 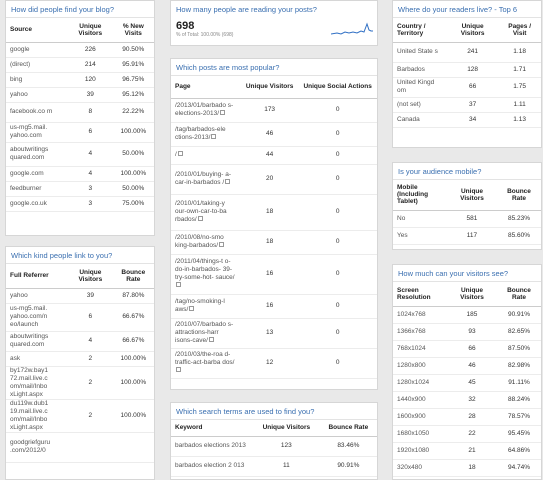 What do you see at coordinates (518, 219) in the screenshot?
I see `row-value: 85.23%` at bounding box center [518, 219].